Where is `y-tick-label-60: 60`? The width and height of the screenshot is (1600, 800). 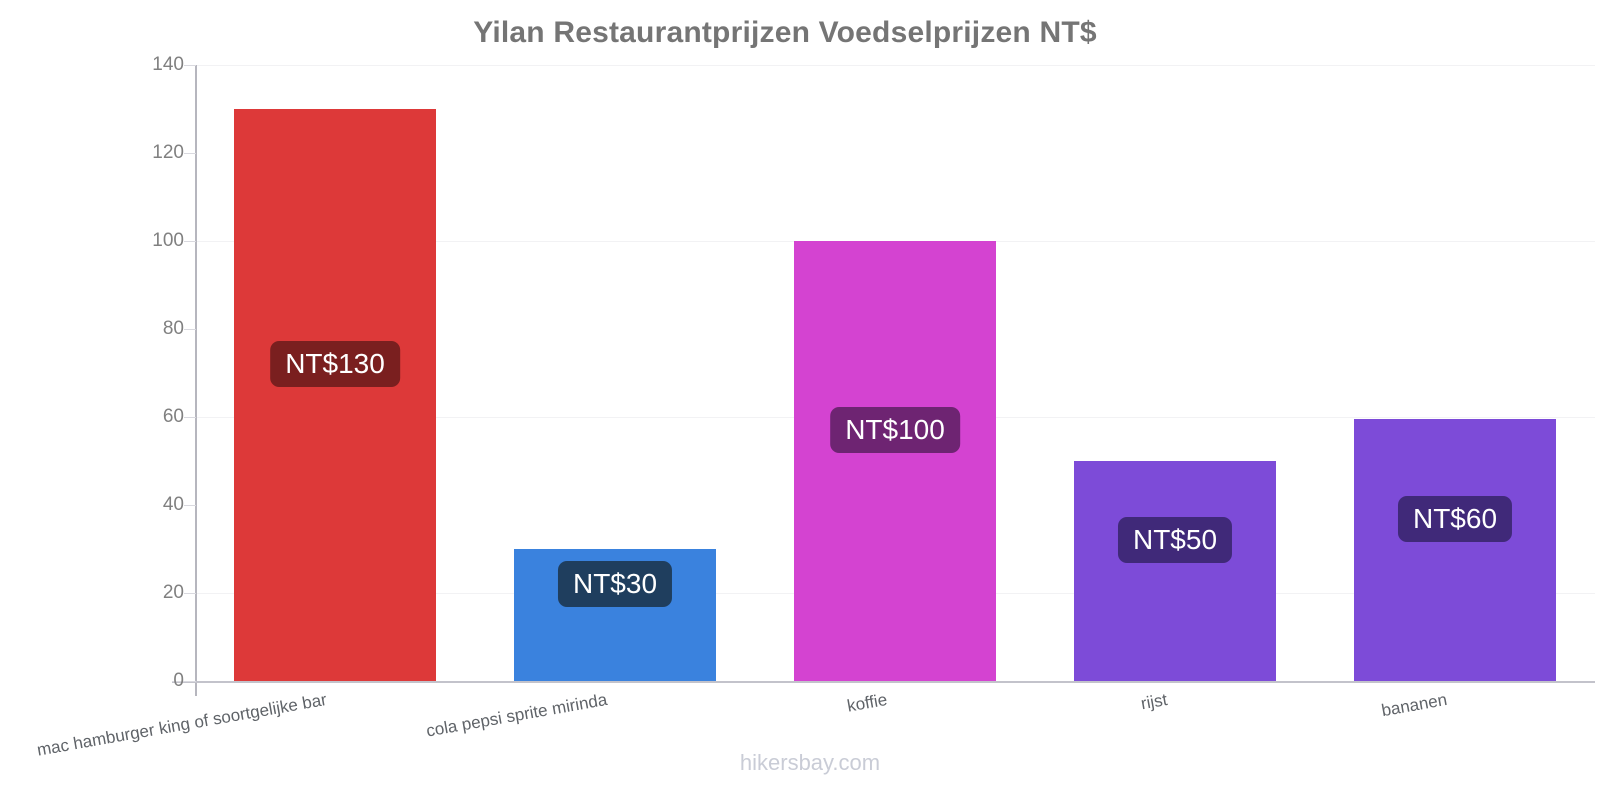 y-tick-label-60: 60 is located at coordinates (173, 416).